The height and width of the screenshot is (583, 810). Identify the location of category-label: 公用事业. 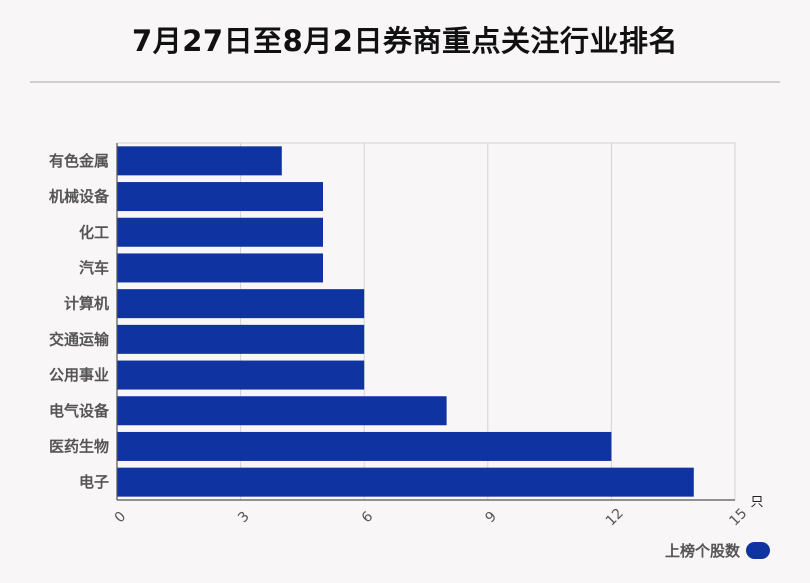
(79, 375).